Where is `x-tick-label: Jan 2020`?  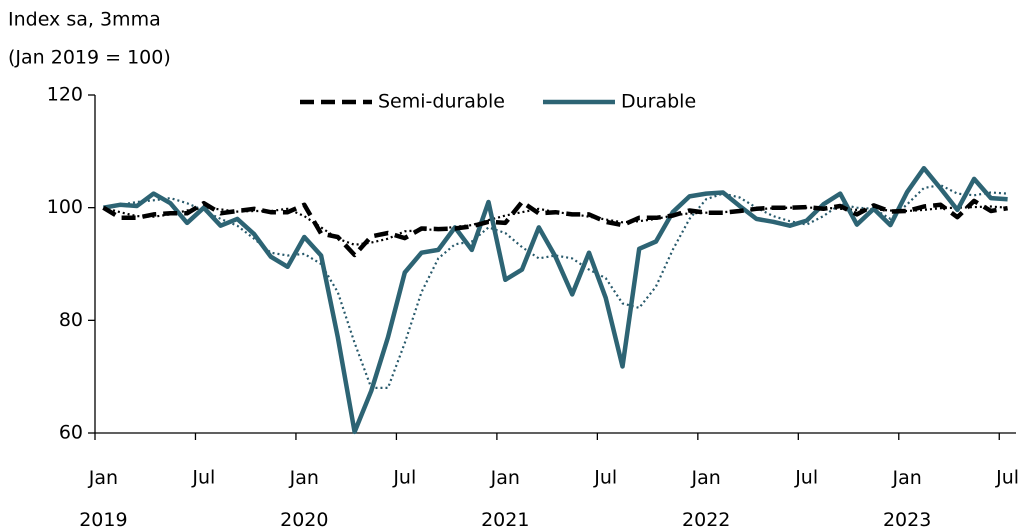
x-tick-label: Jan 2020 is located at coordinates (304, 499).